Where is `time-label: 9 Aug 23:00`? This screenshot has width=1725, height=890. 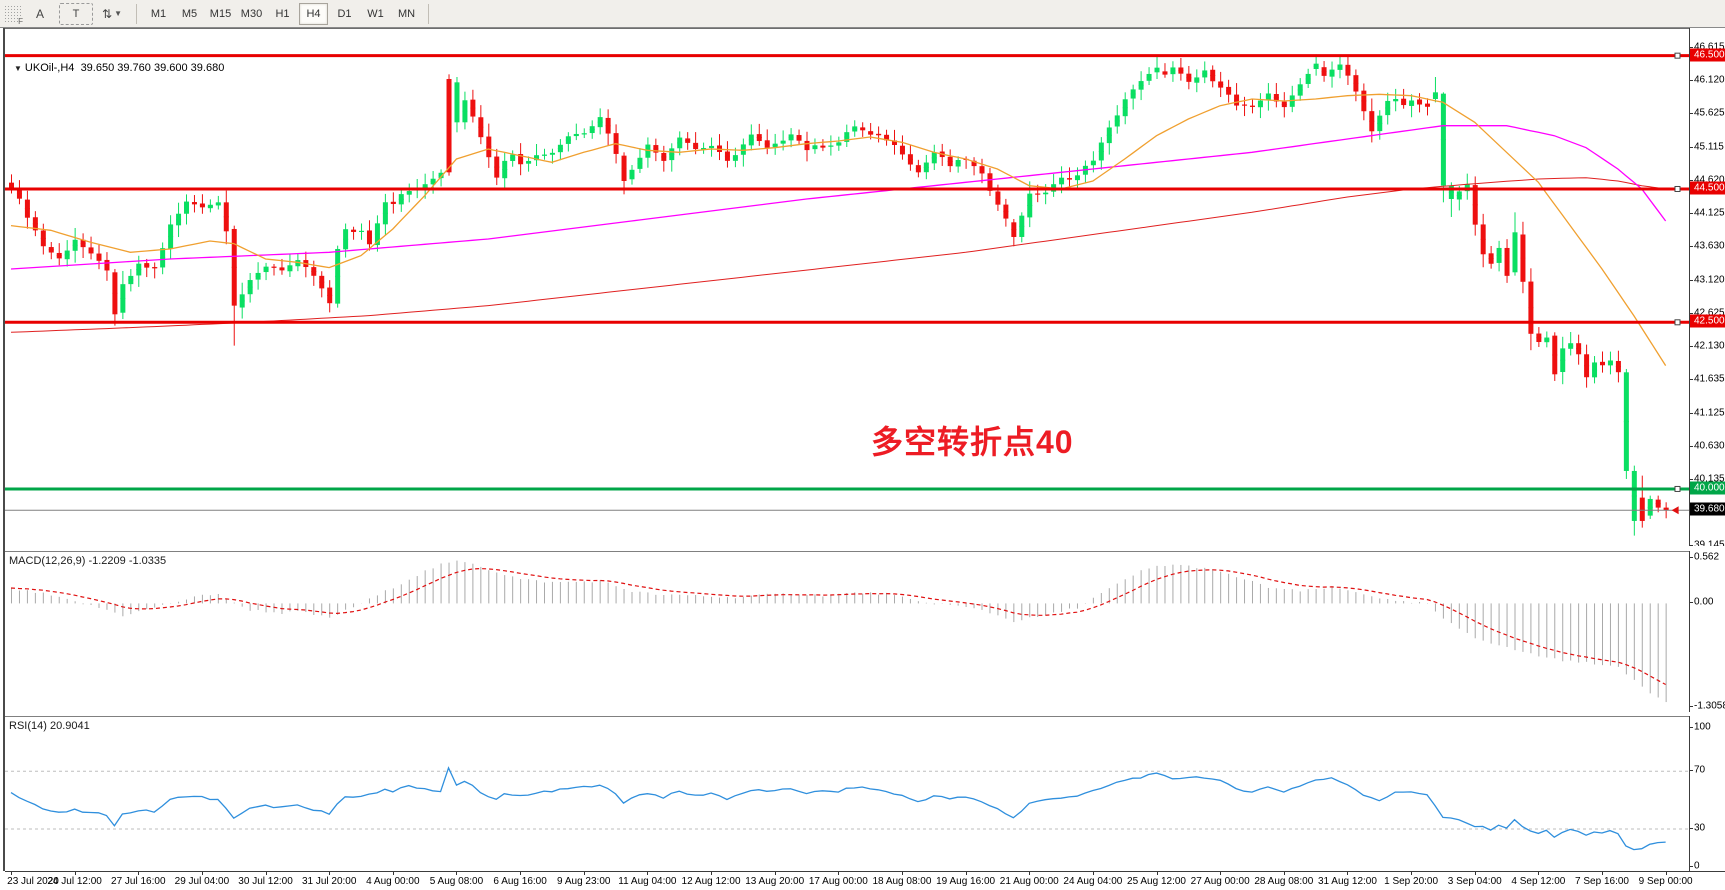
time-label: 9 Aug 23:00 is located at coordinates (584, 881).